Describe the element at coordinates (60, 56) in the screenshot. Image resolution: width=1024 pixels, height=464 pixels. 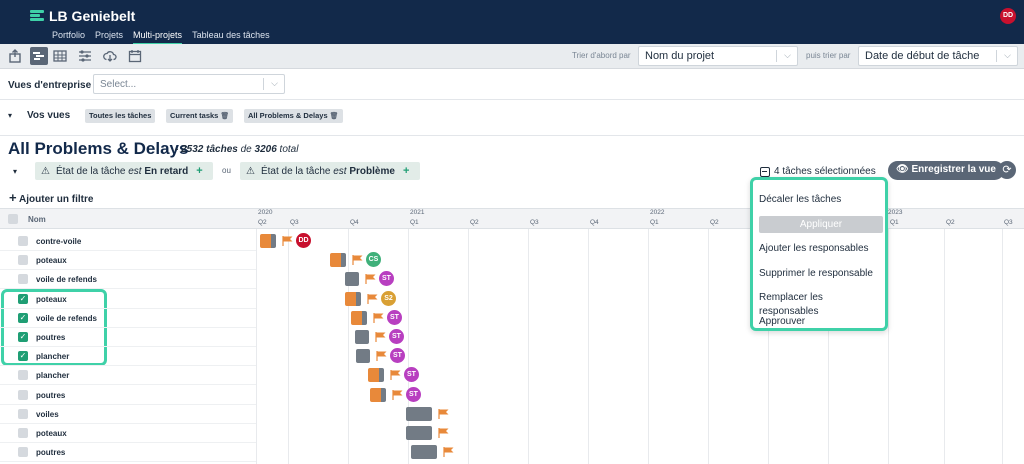
I see `table-view-icon` at that location.